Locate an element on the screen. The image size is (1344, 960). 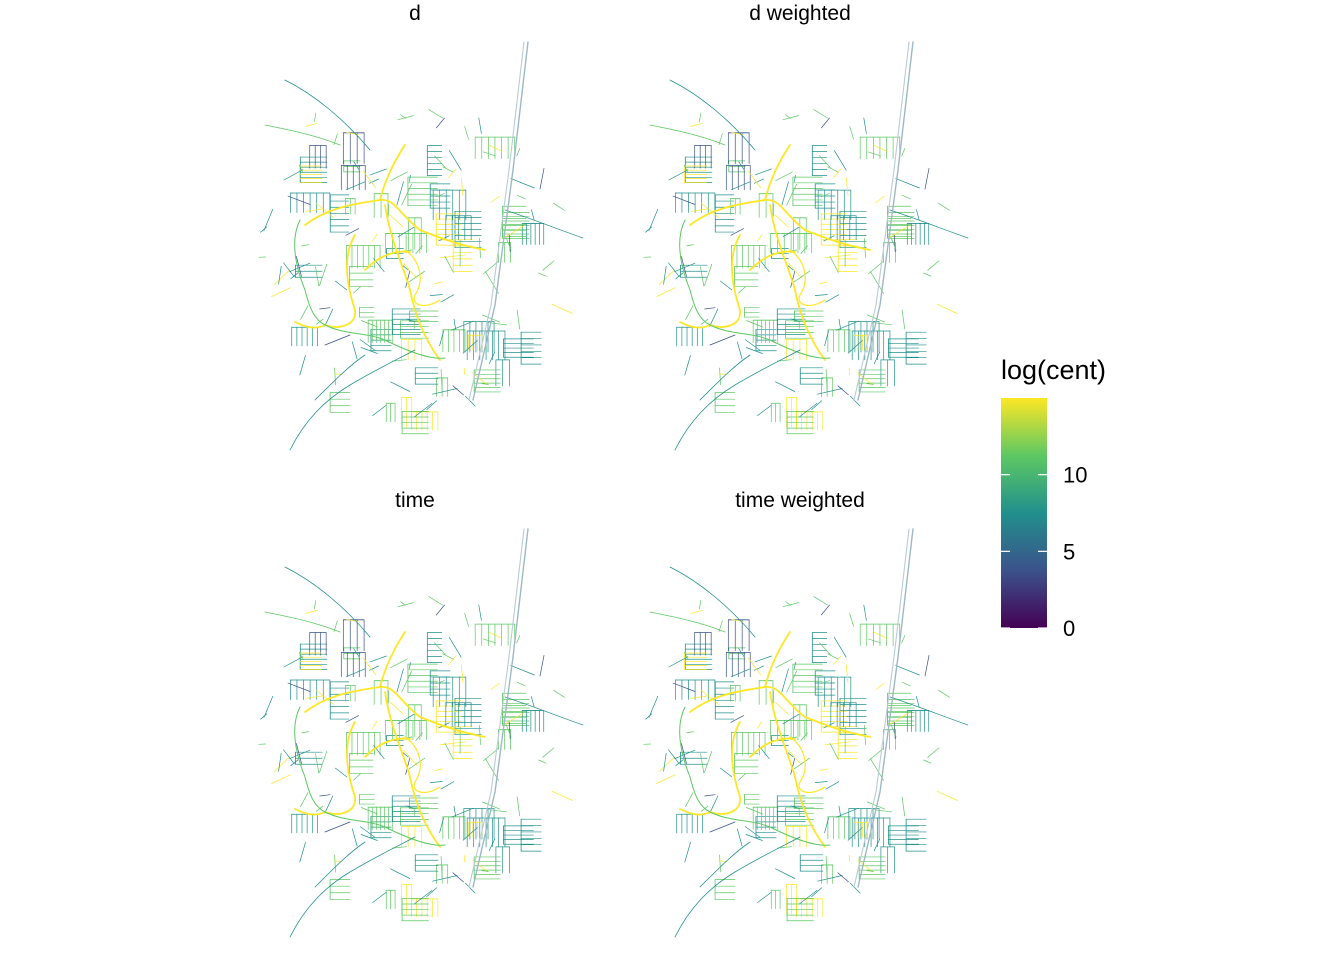
legend-tick-label: 5 is located at coordinates (1069, 551).